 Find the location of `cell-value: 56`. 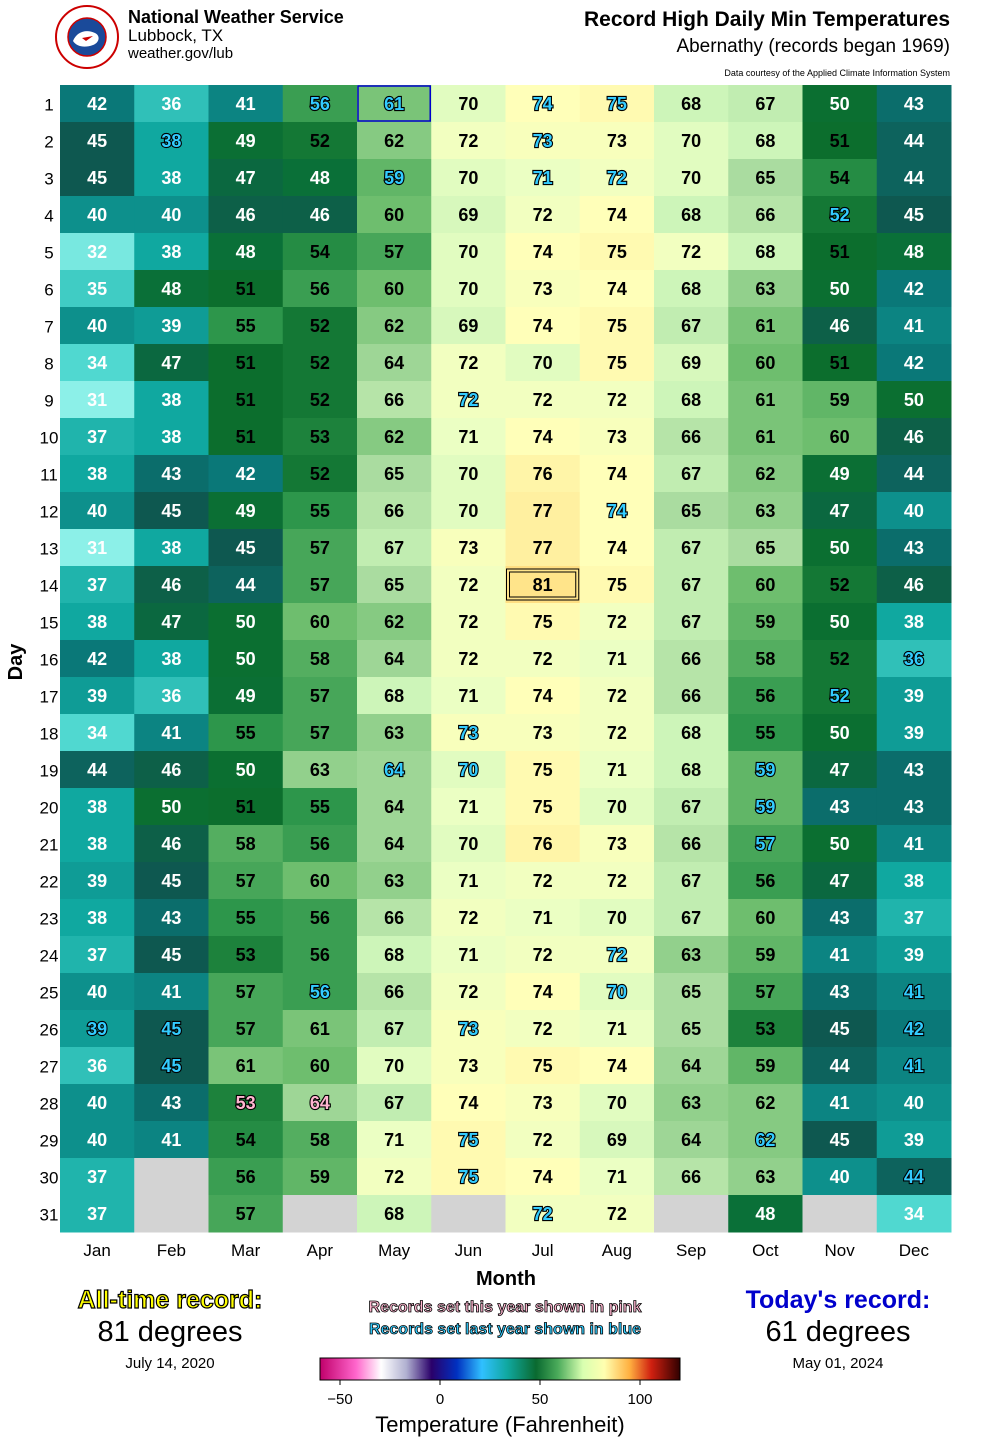

cell-value: 56 is located at coordinates (246, 1177).